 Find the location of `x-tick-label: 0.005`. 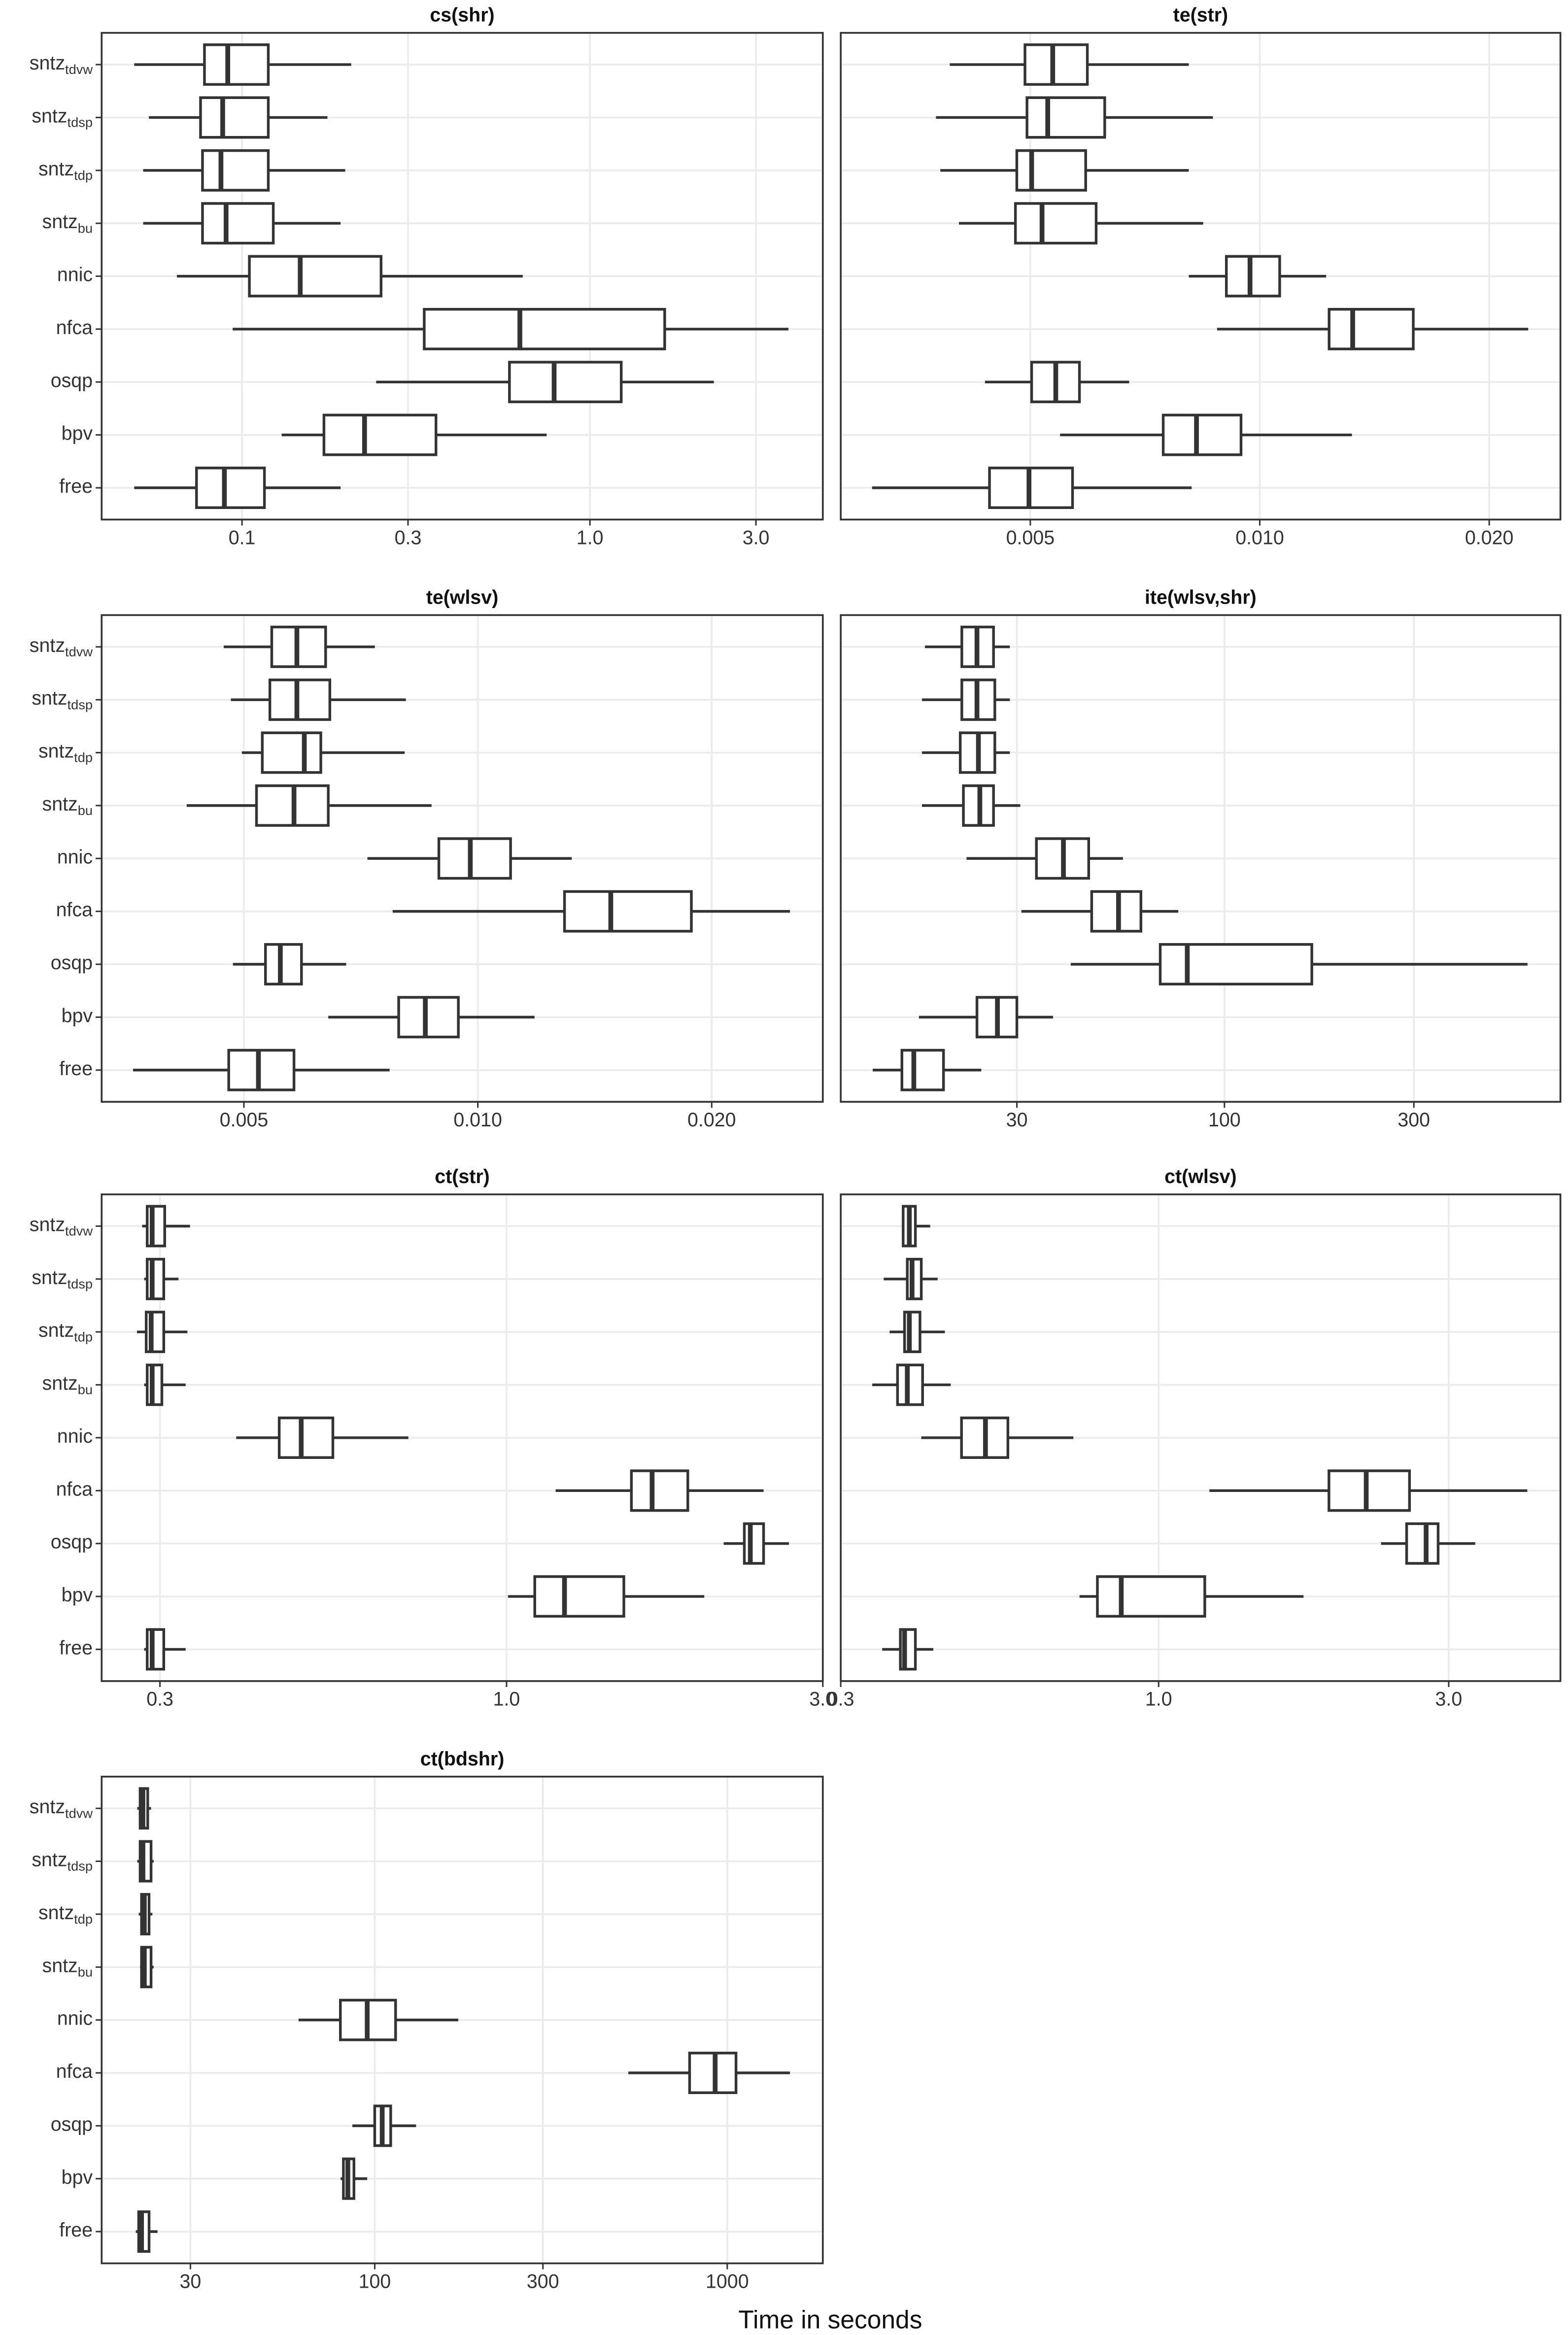

x-tick-label: 0.005 is located at coordinates (244, 1120).